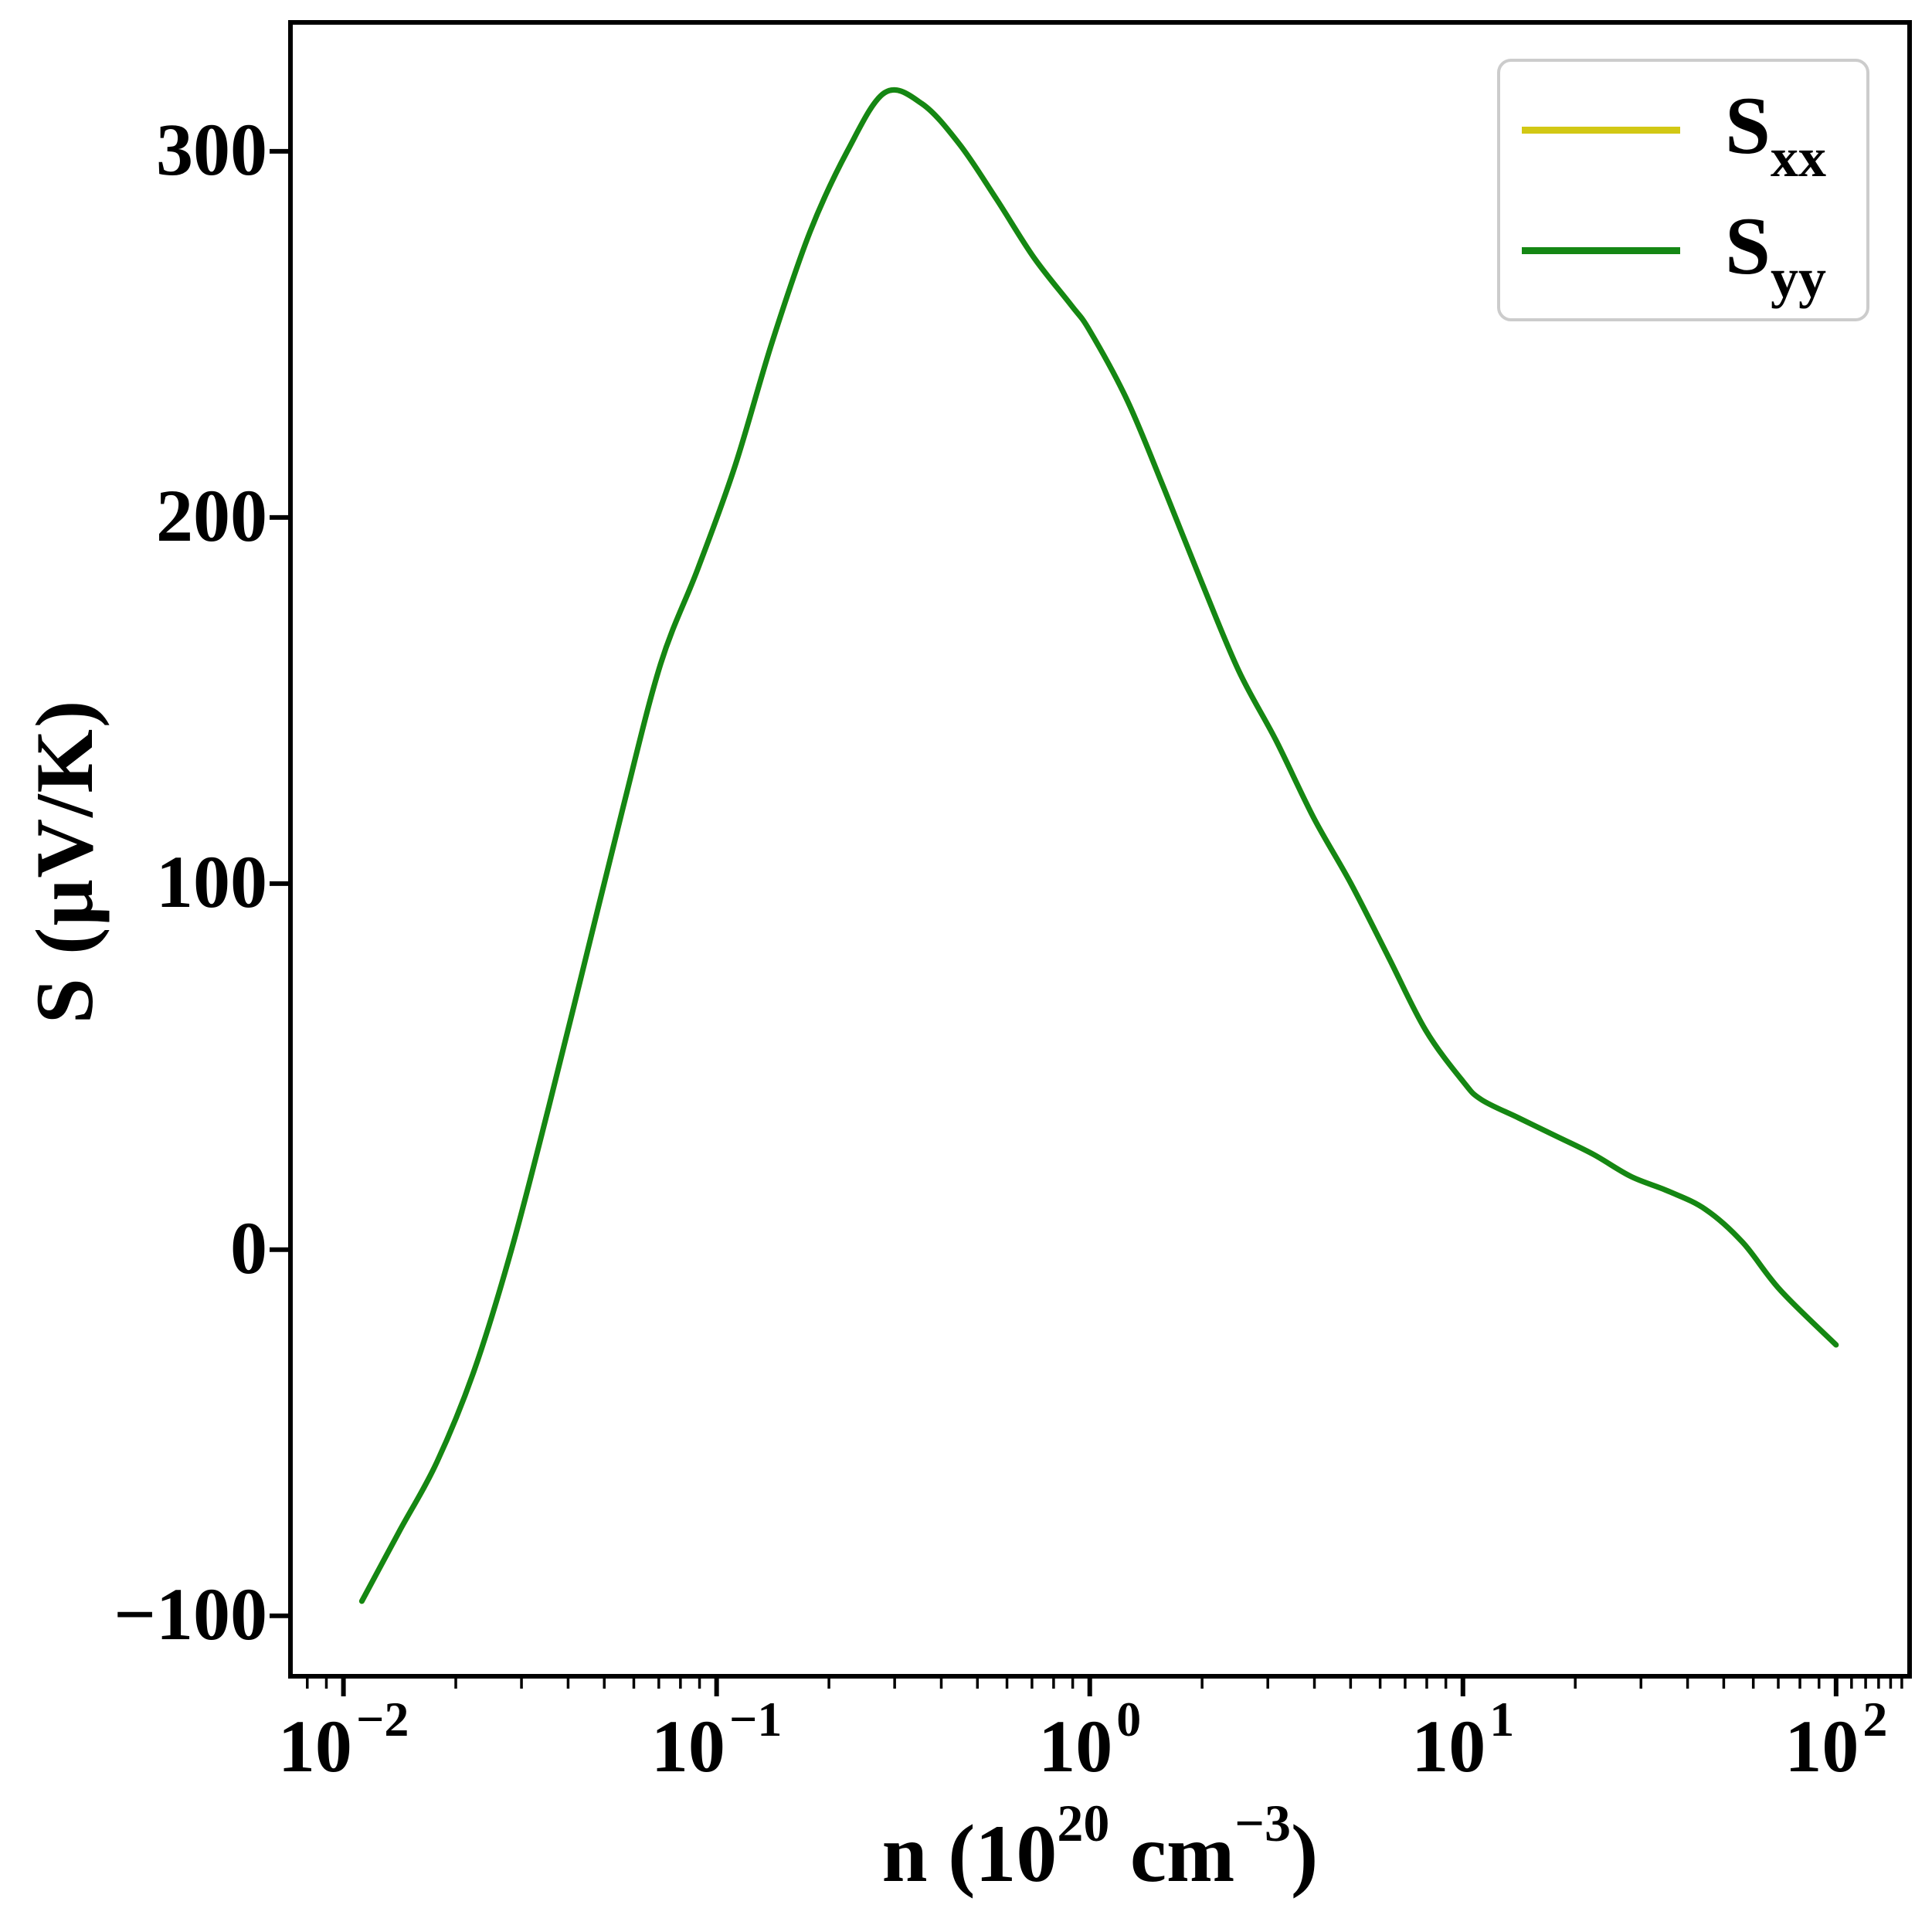 The image size is (1932, 1925). Describe the element at coordinates (65, 861) in the screenshot. I see `y-axis-title: S (μV/K)` at that location.